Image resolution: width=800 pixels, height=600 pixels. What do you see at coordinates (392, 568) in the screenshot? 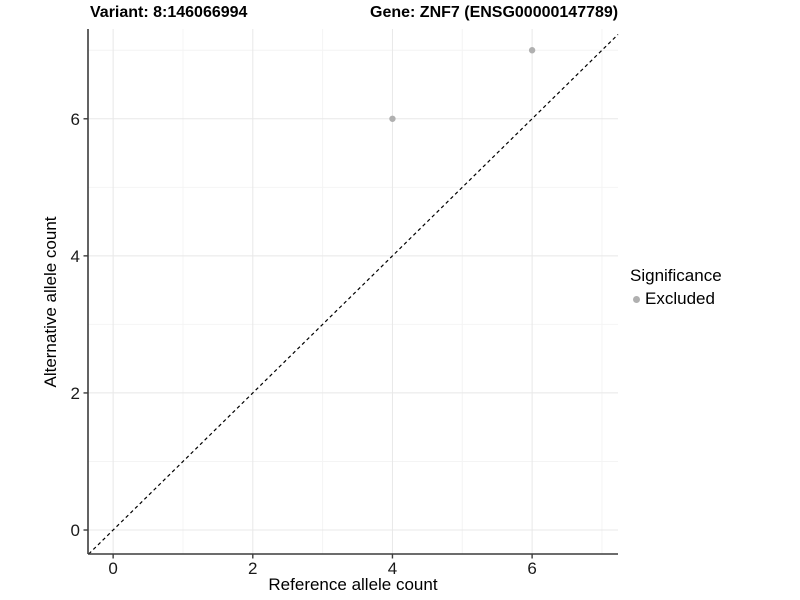
I see `x-tick-label: 4` at bounding box center [392, 568].